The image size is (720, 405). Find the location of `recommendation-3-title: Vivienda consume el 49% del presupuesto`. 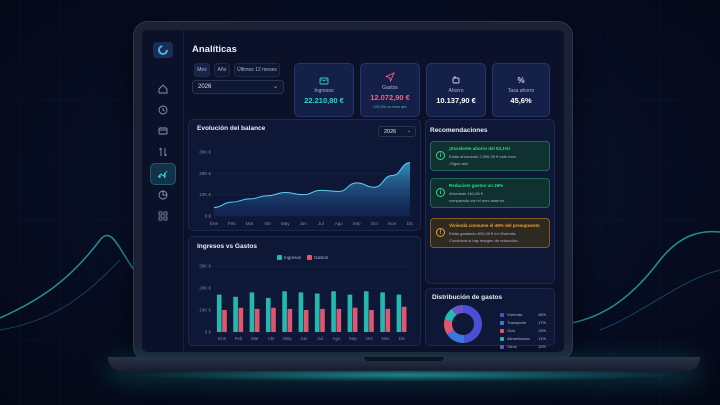

recommendation-3-title: Vivienda consume el 49% del presupuesto is located at coordinates (494, 225).